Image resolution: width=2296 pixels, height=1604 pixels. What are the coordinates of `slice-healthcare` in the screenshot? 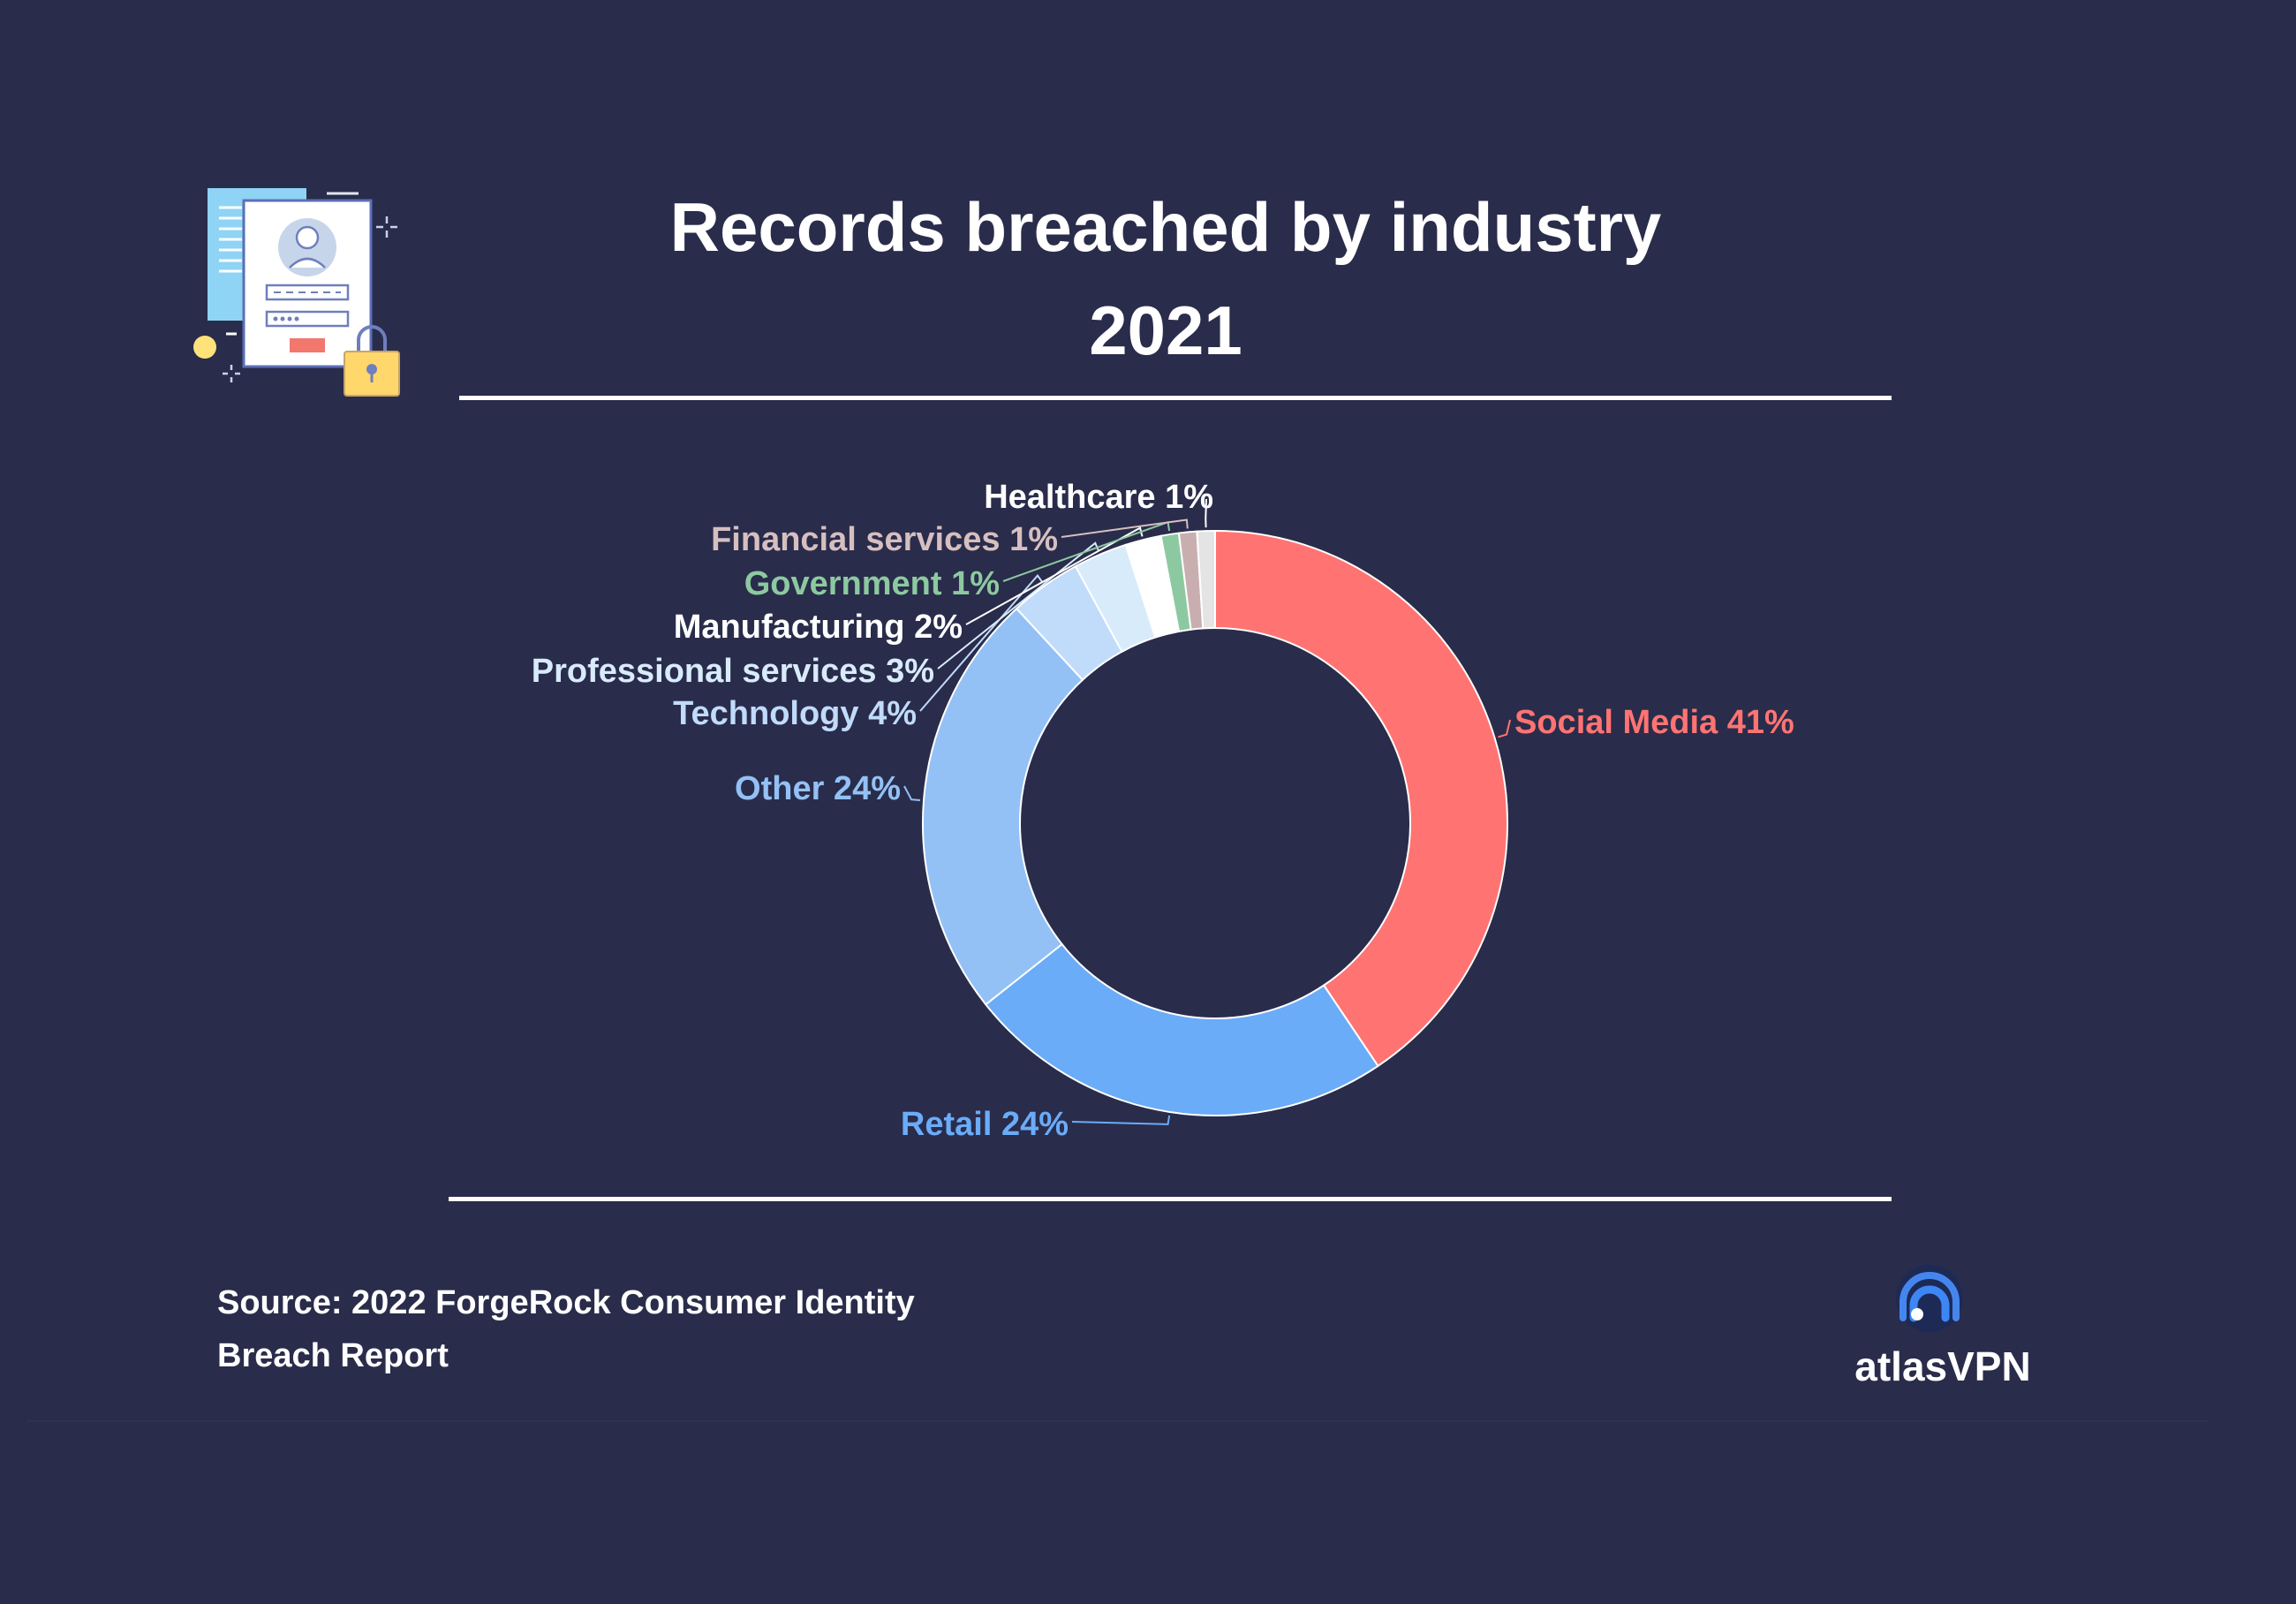 It's located at (1206, 579).